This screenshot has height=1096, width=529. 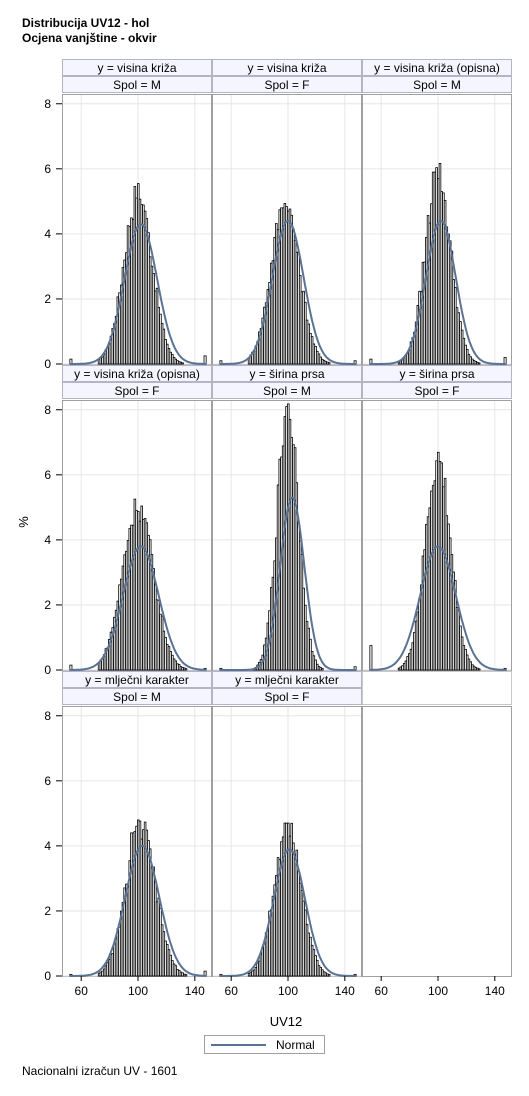 What do you see at coordinates (286, 1021) in the screenshot?
I see `x-axis-label: UV12` at bounding box center [286, 1021].